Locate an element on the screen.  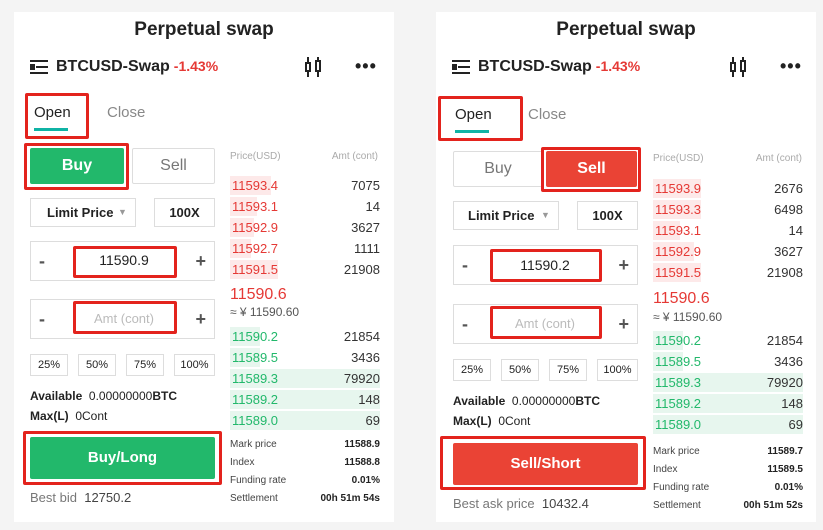
bid-price: 11590.2 is located at coordinates (255, 336).